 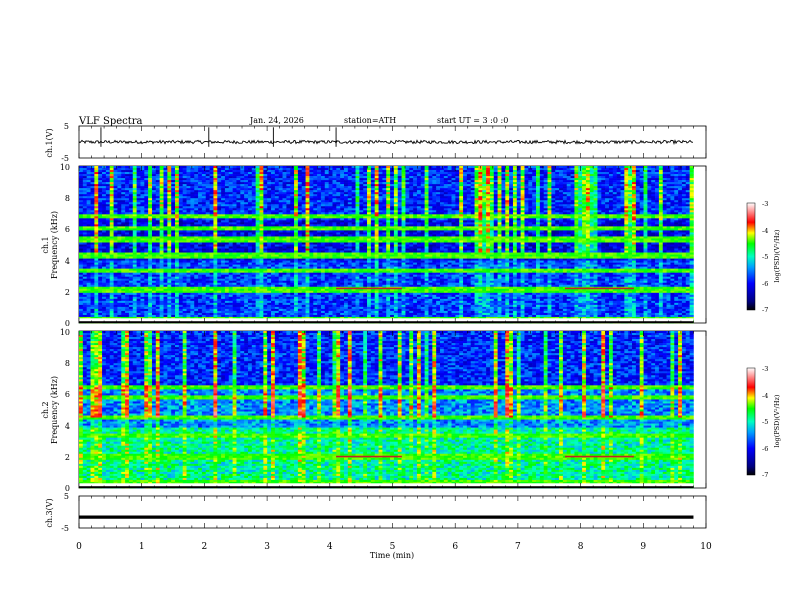 What do you see at coordinates (330, 547) in the screenshot?
I see `x-tick-label-4: 4` at bounding box center [330, 547].